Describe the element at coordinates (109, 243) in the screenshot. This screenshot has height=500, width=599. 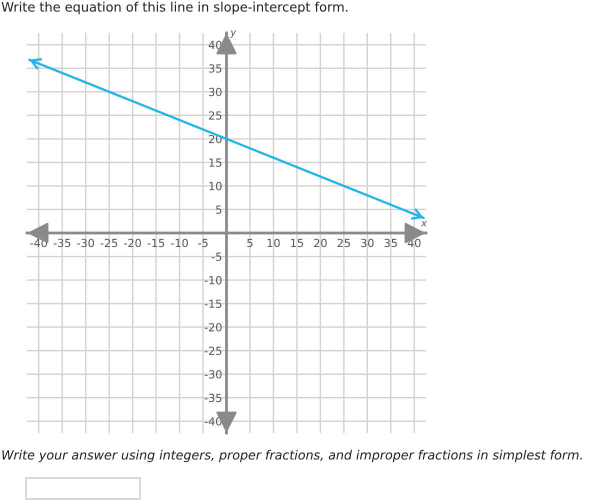
I see `x-tick-label: -25` at that location.